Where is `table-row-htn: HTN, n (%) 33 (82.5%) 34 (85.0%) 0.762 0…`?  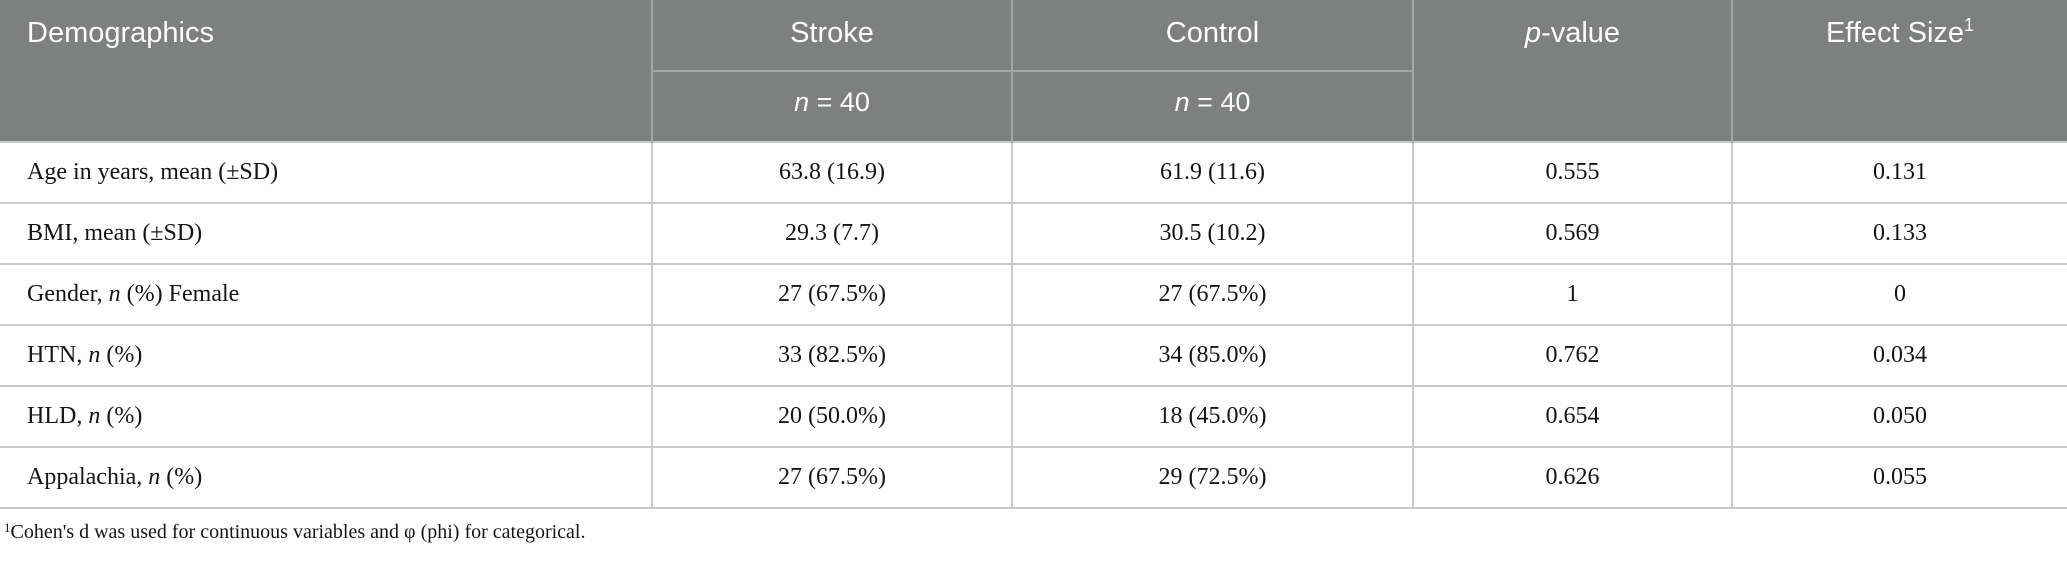
table-row-htn: HTN, n (%) 33 (82.5%) 34 (85.0%) 0.762 0… is located at coordinates (1033, 355).